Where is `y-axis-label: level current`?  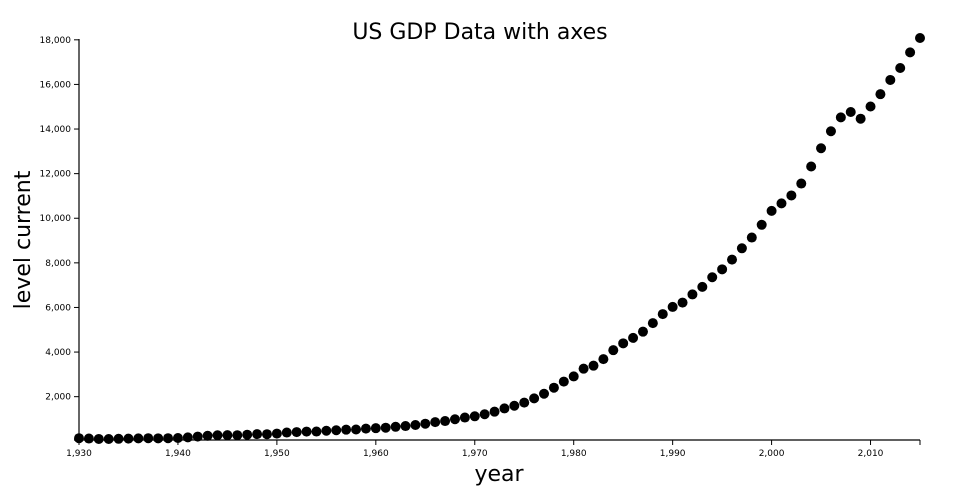
y-axis-label: level current is located at coordinates (23, 239).